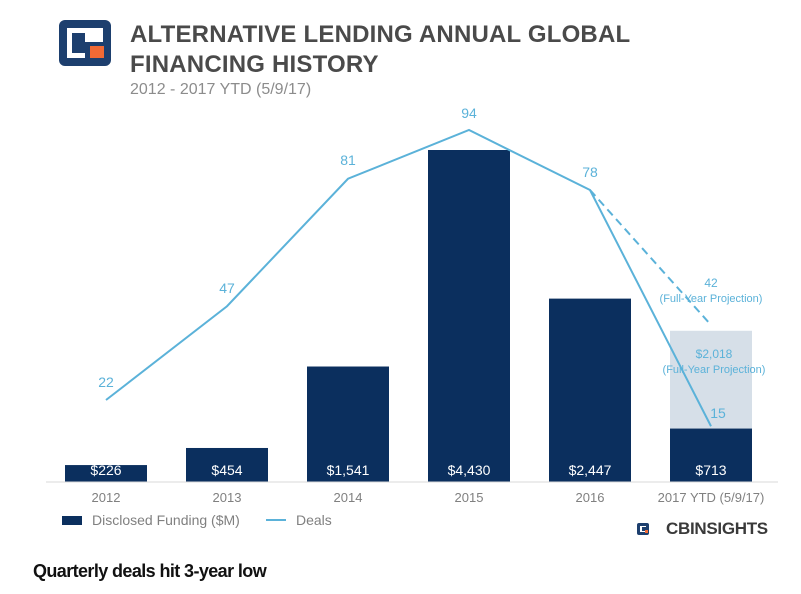 The width and height of the screenshot is (801, 594). Describe the element at coordinates (717, 528) in the screenshot. I see `brand-name: CBINSIGHTS` at that location.